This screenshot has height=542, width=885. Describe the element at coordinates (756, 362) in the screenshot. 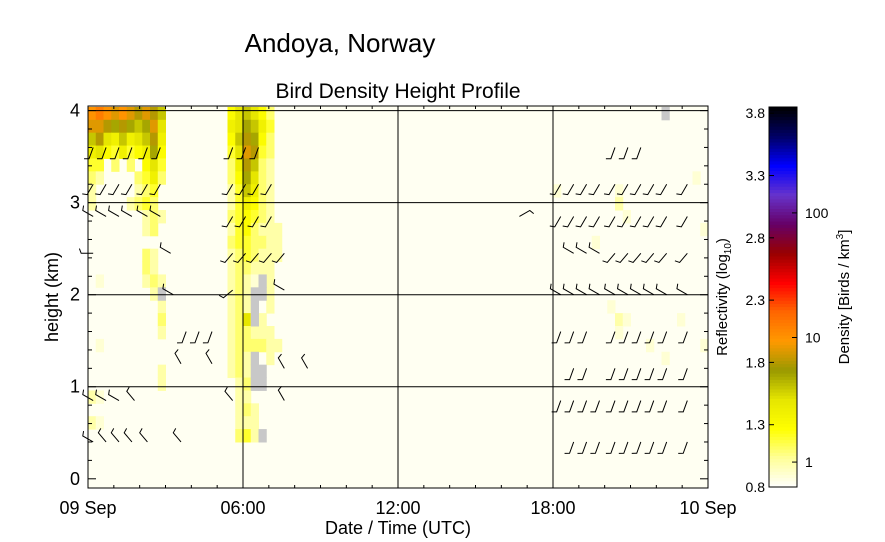

I see `colorbar-left-tick-label: 1.8` at that location.